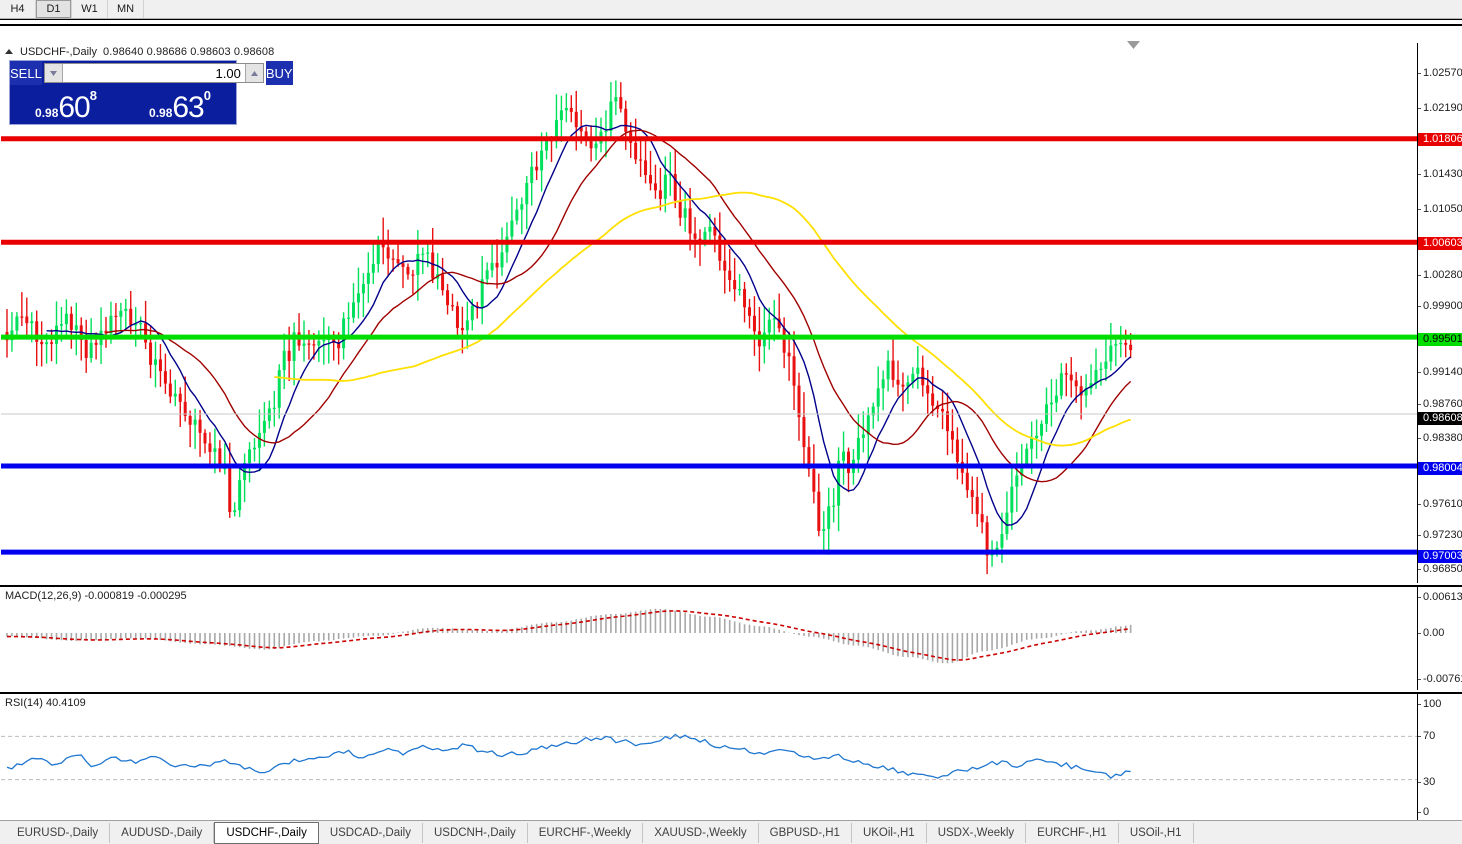  I want to click on window-tab-usdcnhdaily: USDCNH-,Daily, so click(475, 832).